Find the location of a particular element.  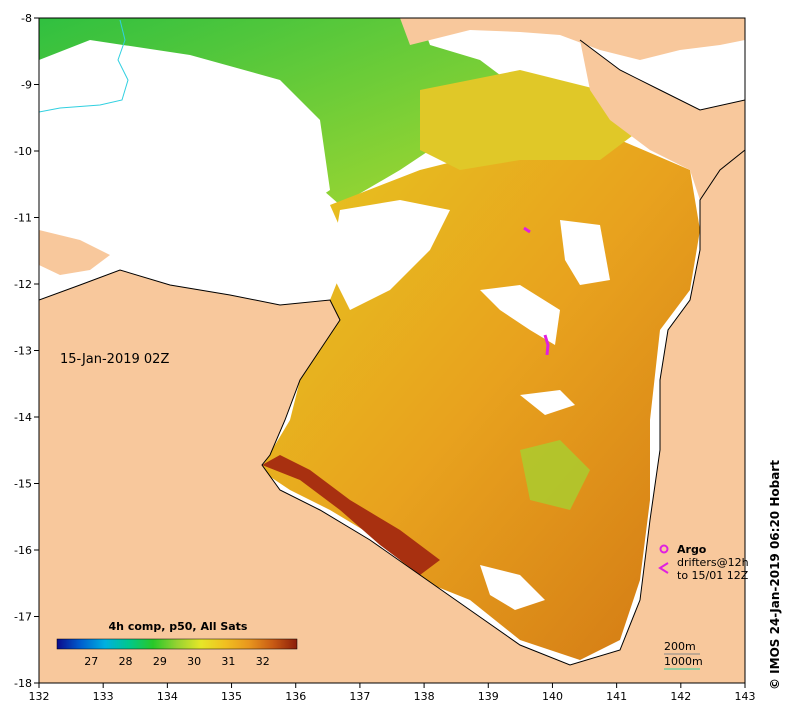

land-cobourg is located at coordinates (74, 252).